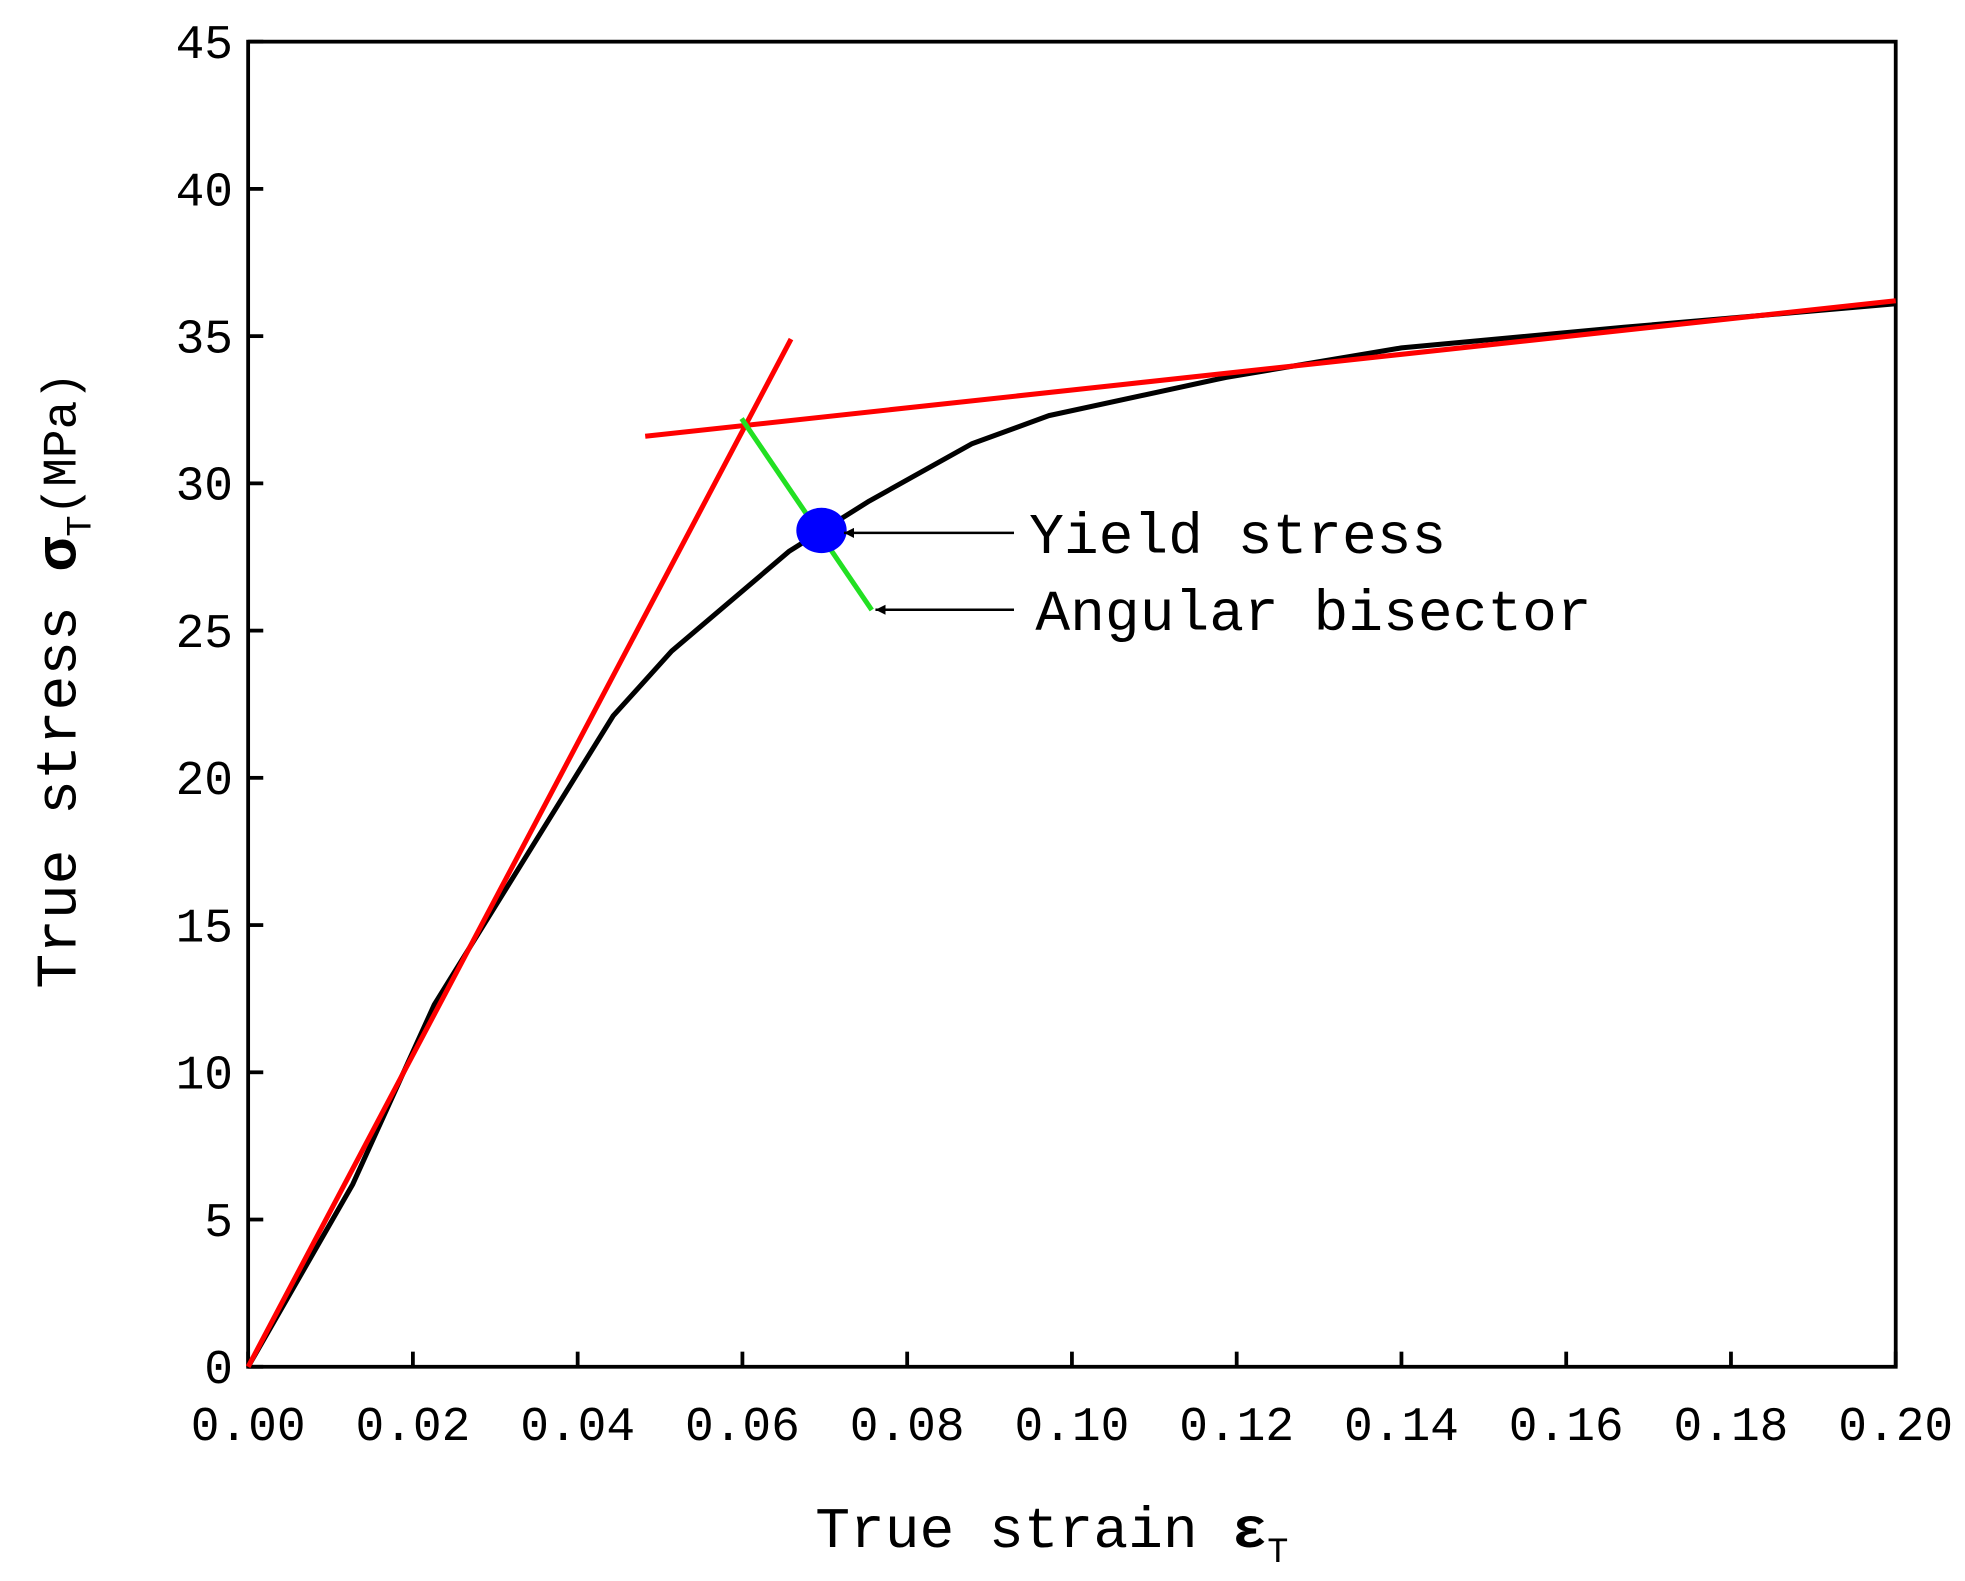  What do you see at coordinates (204, 46) in the screenshot?
I see `y-tick-label: 45` at bounding box center [204, 46].